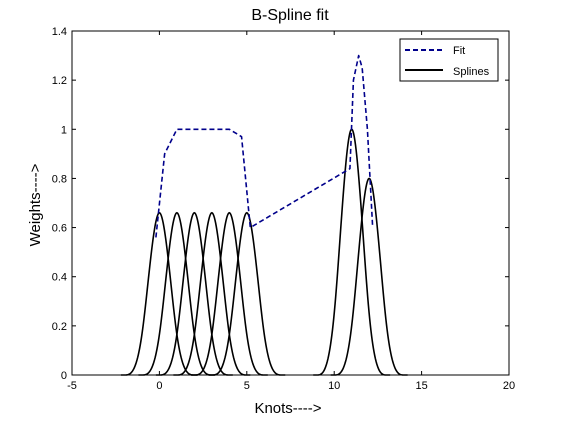 Image resolution: width=561 pixels, height=421 pixels. I want to click on x-tick-label: 5, so click(247, 386).